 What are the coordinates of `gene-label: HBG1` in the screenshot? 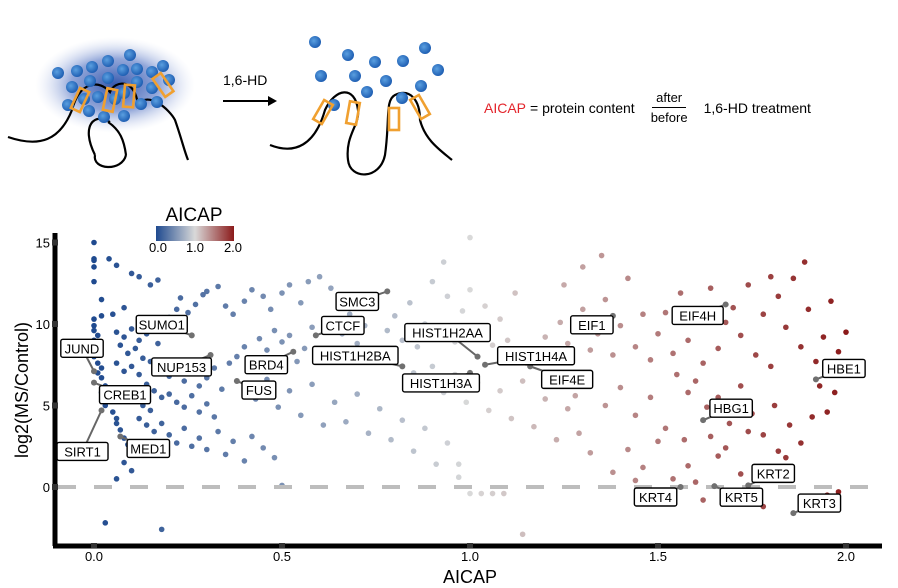 It's located at (731, 408).